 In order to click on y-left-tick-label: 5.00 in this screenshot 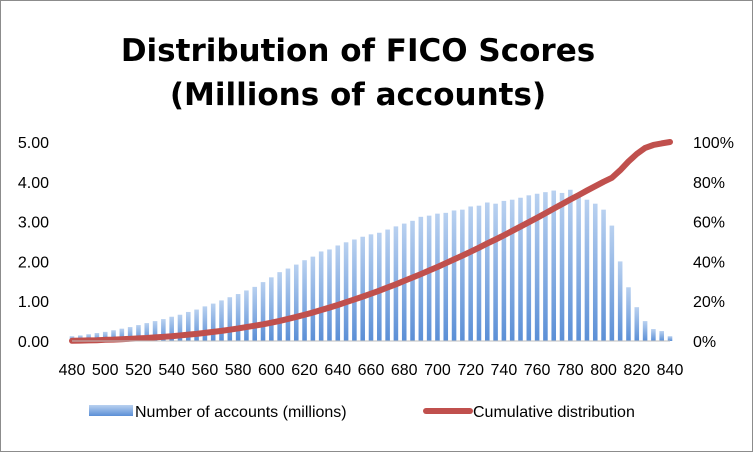, I will do `click(33, 143)`.